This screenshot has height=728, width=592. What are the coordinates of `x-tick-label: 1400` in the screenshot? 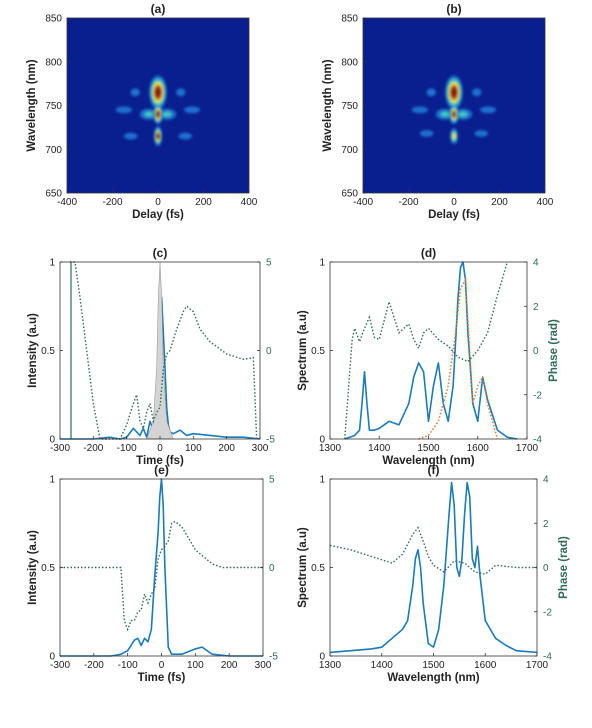 It's located at (379, 448).